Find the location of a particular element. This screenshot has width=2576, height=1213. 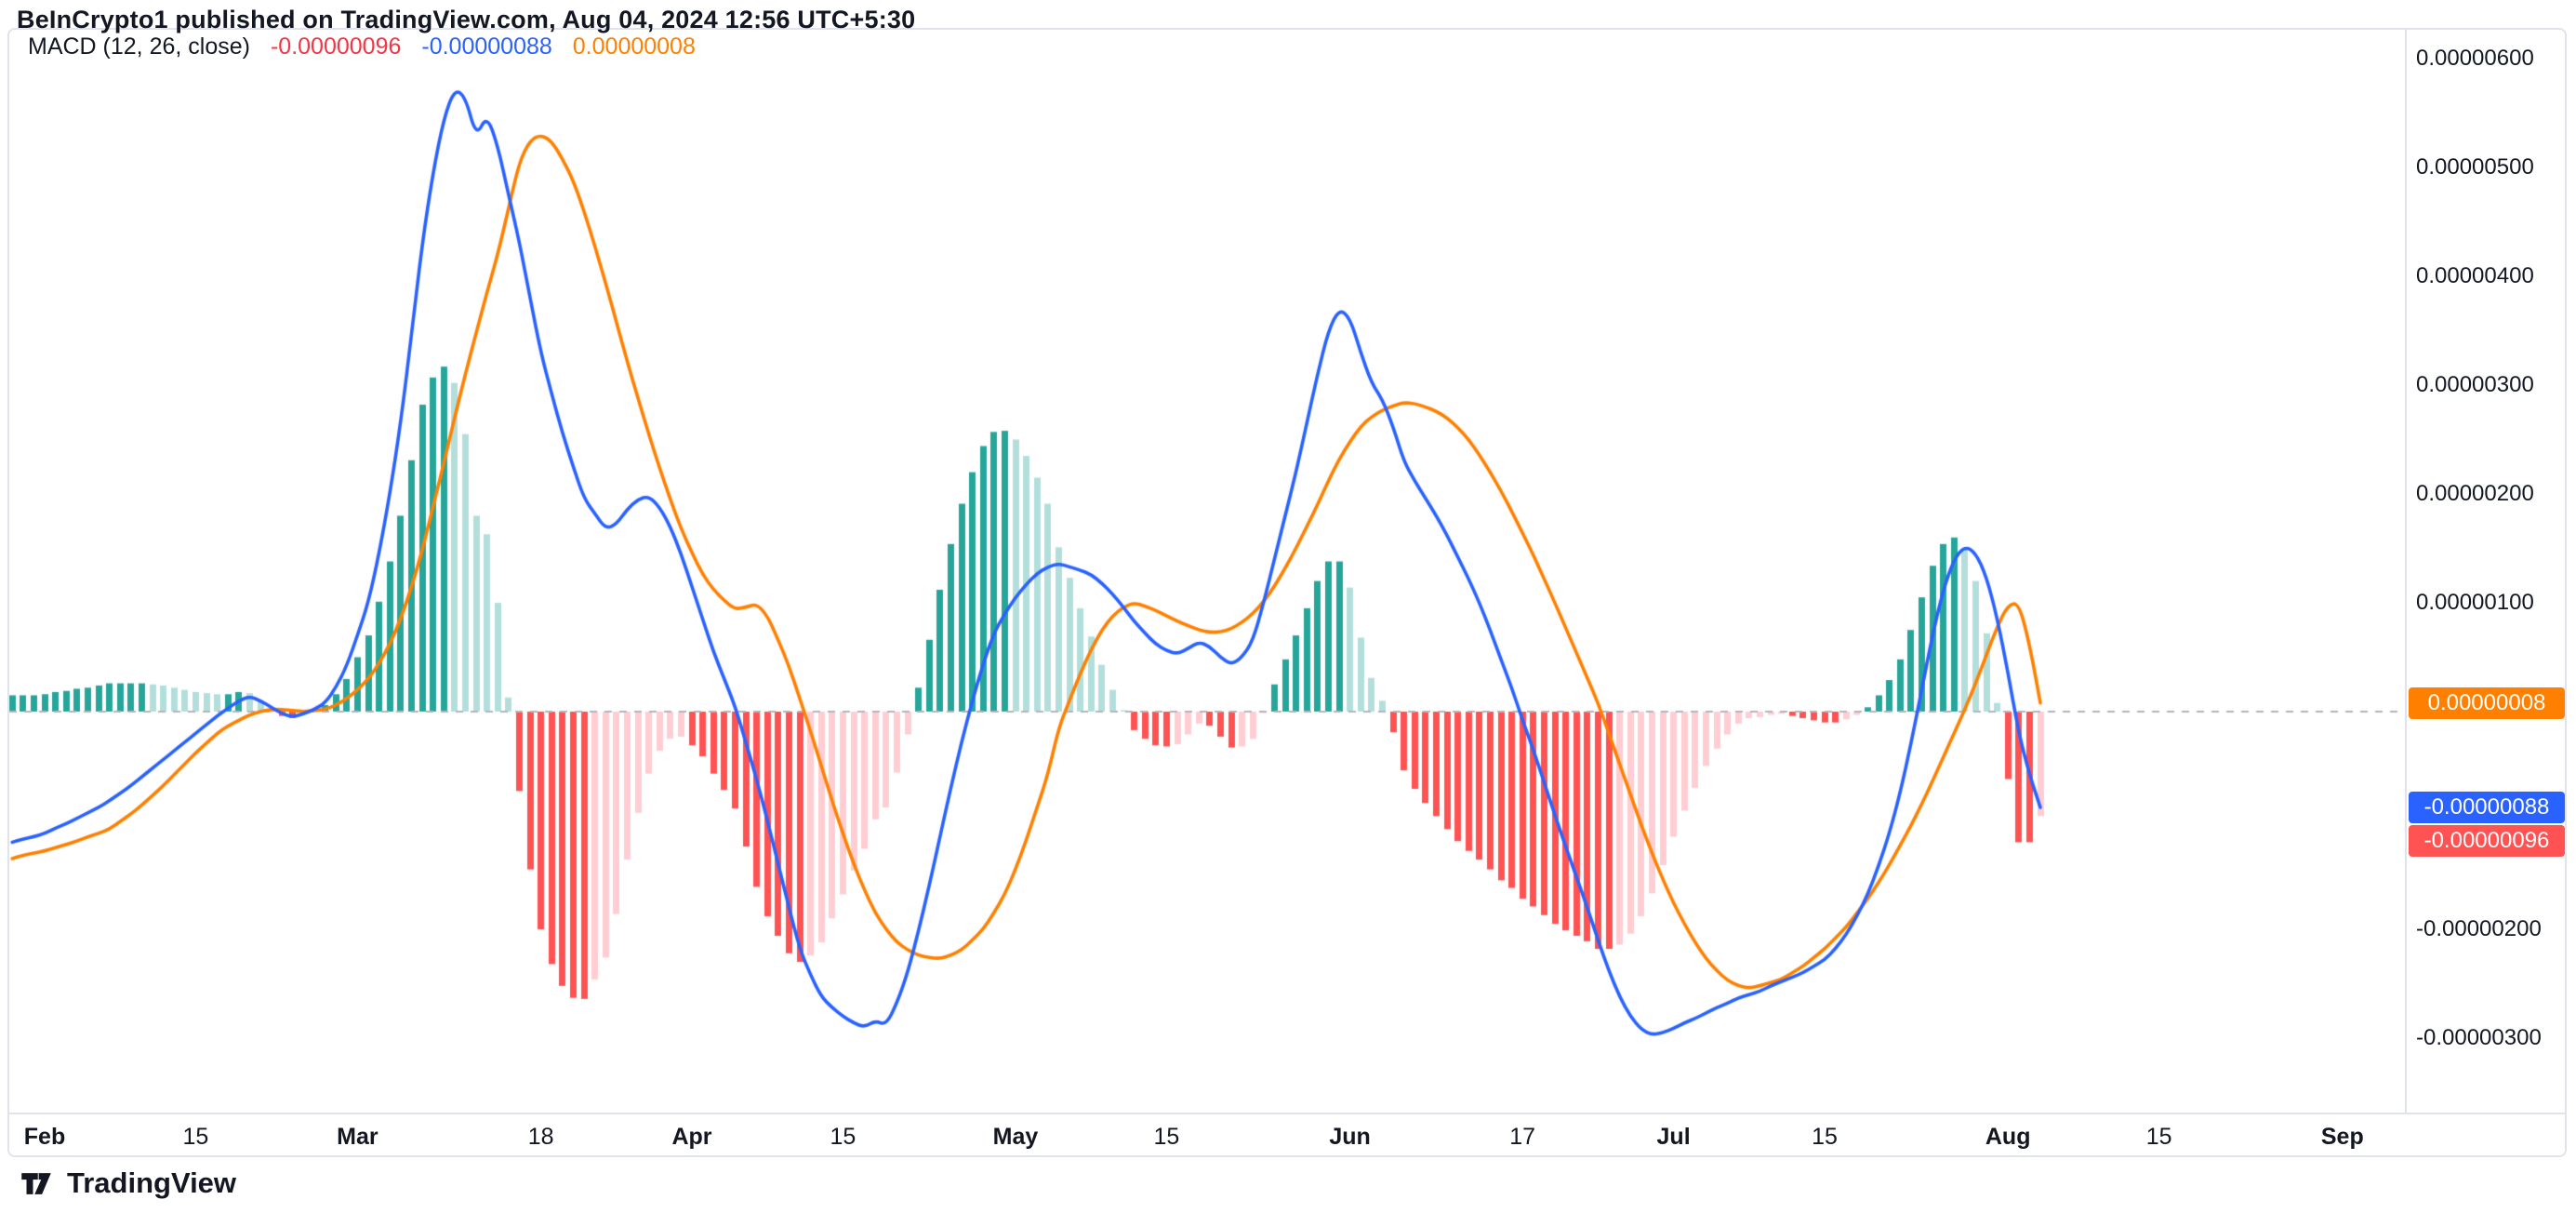

signal-price-badge: 0.00000008 is located at coordinates (2487, 702).